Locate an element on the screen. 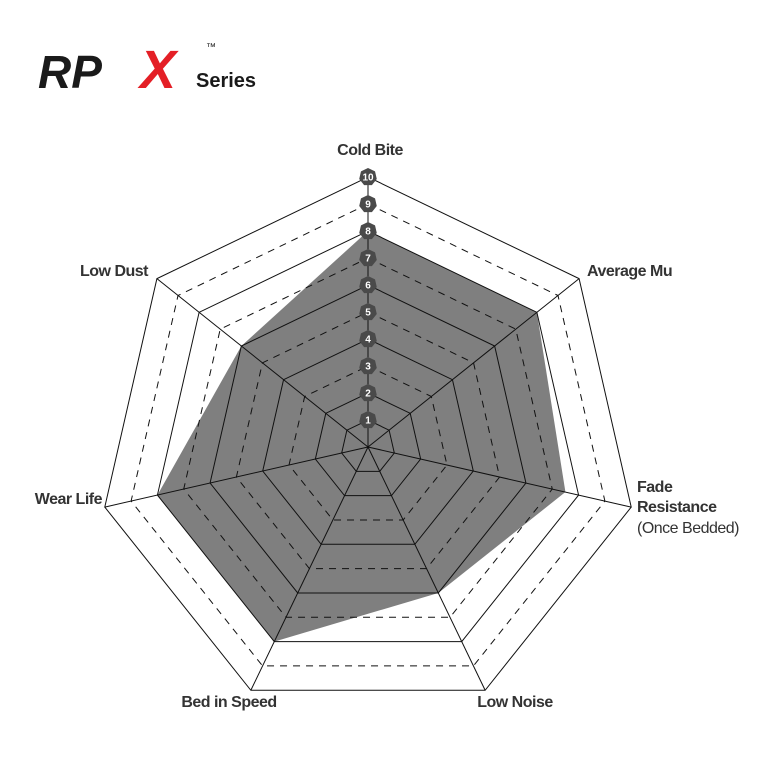  logo: RP X ™ Series is located at coordinates (147, 70).